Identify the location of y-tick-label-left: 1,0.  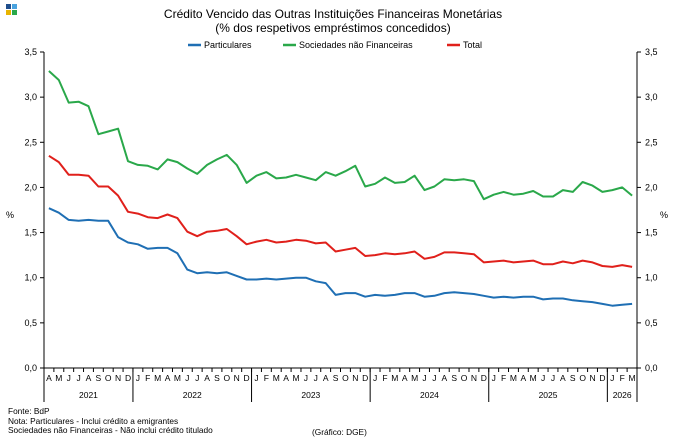
(30, 278).